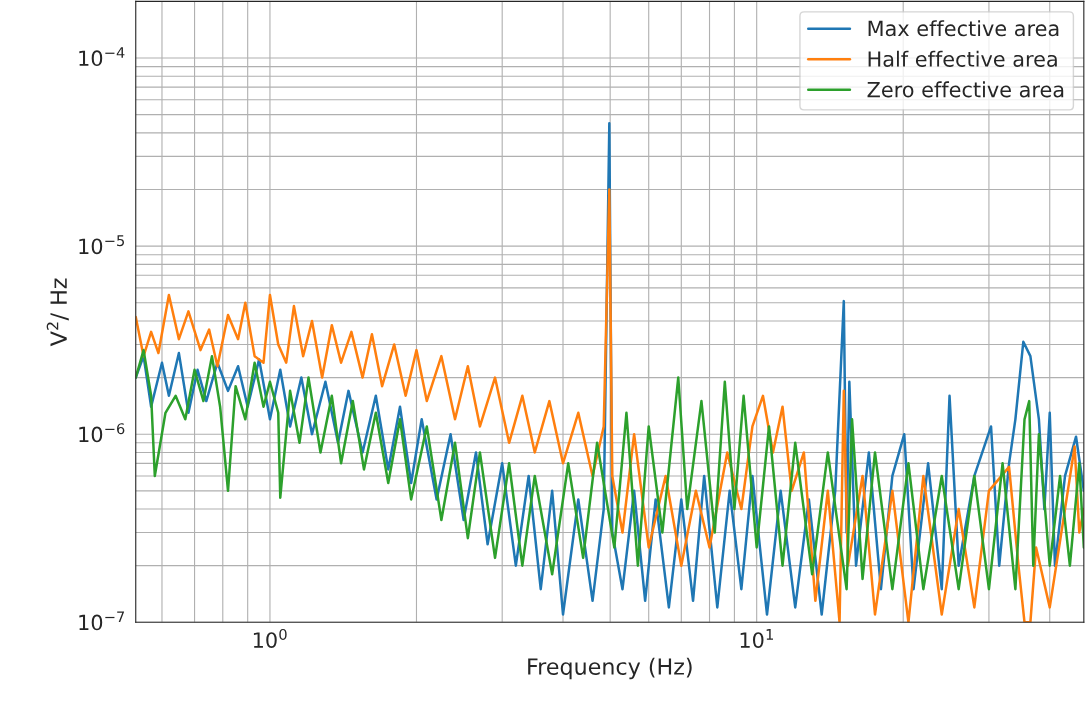  I want to click on x-tick-label: 10$^{0}$, so click(270, 638).